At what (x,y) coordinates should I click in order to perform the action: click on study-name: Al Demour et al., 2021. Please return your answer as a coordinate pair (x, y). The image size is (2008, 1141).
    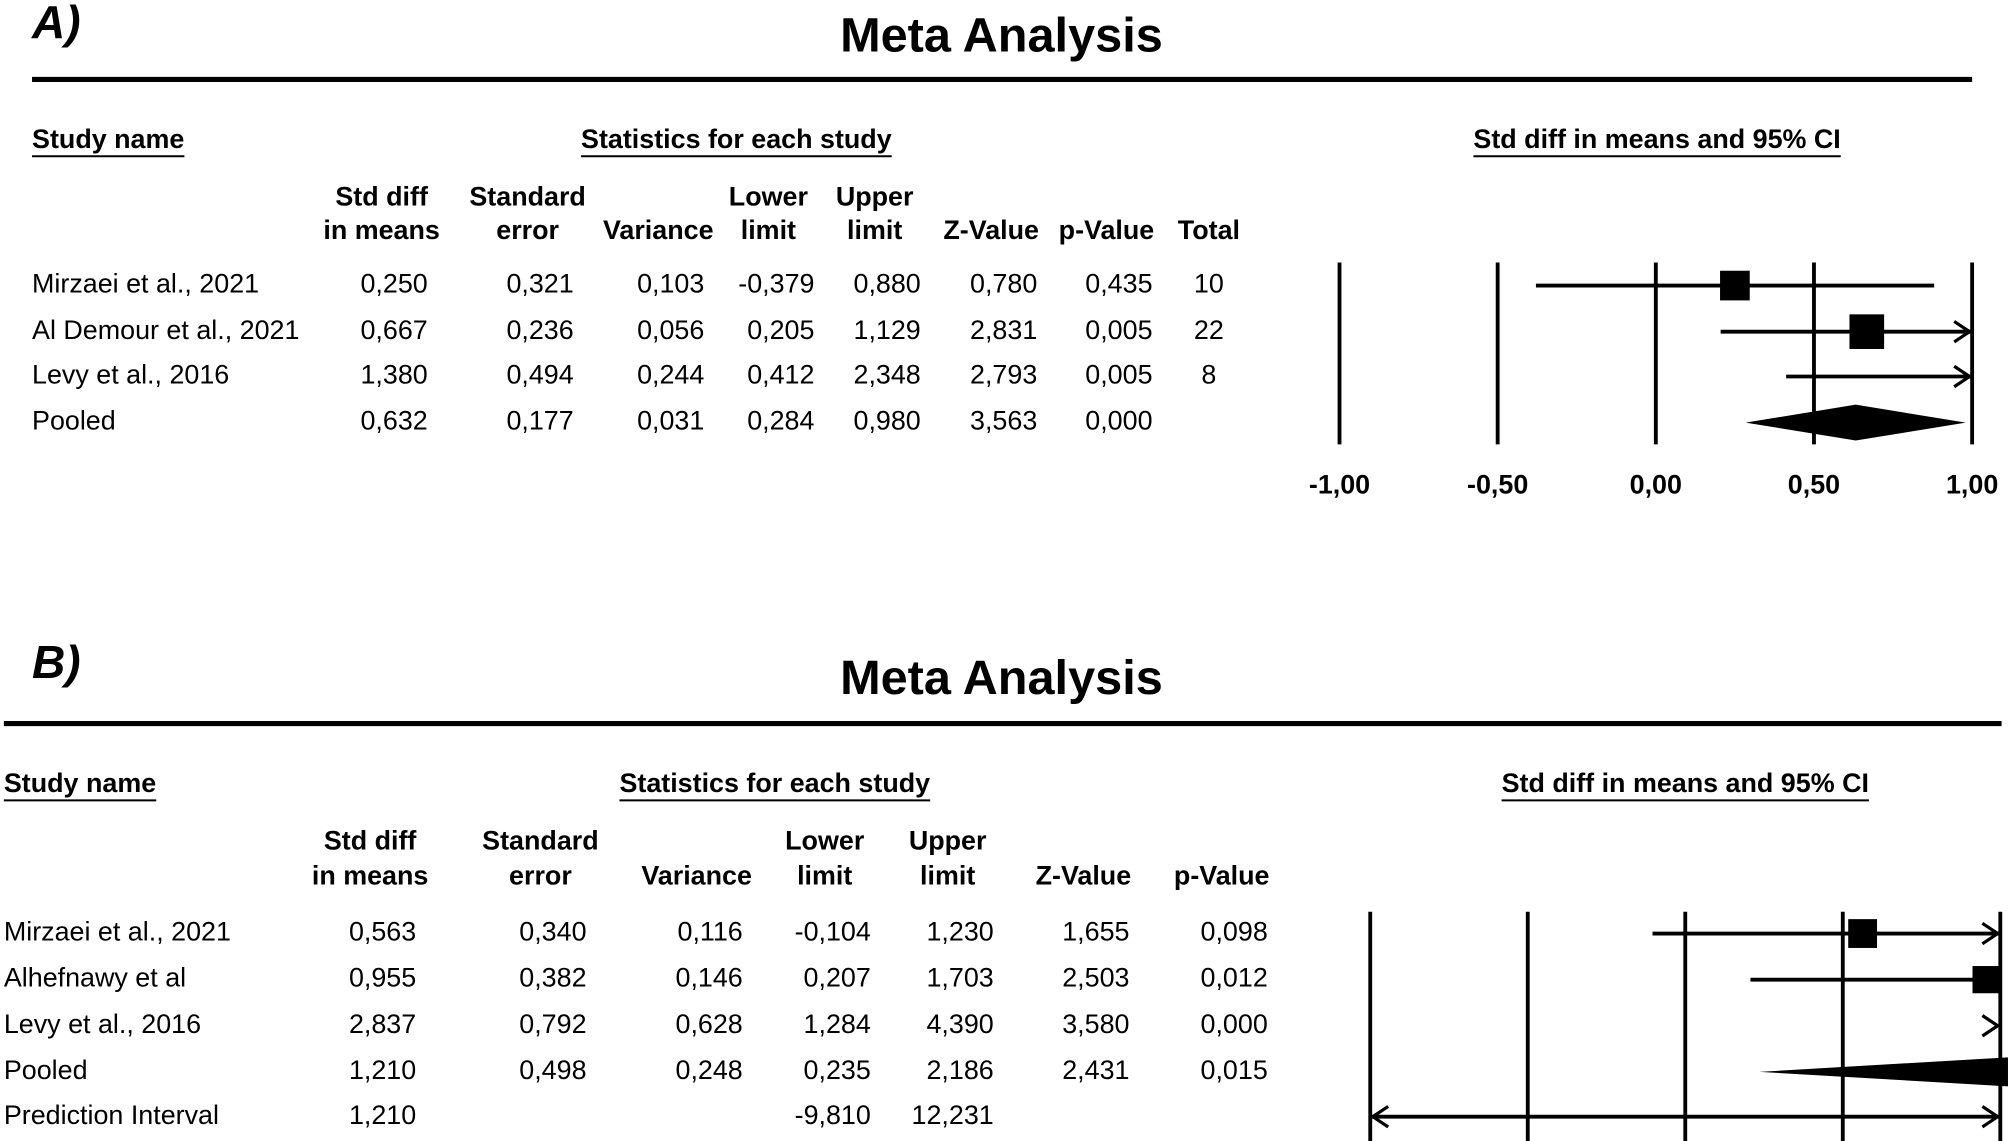
    Looking at the image, I should click on (165, 330).